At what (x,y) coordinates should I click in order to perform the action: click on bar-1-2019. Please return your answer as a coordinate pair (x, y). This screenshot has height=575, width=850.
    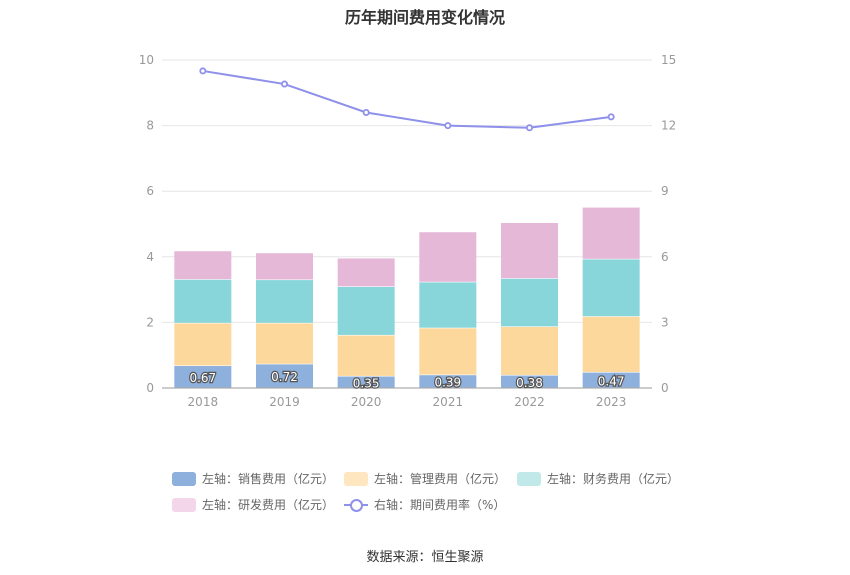
    Looking at the image, I should click on (284, 343).